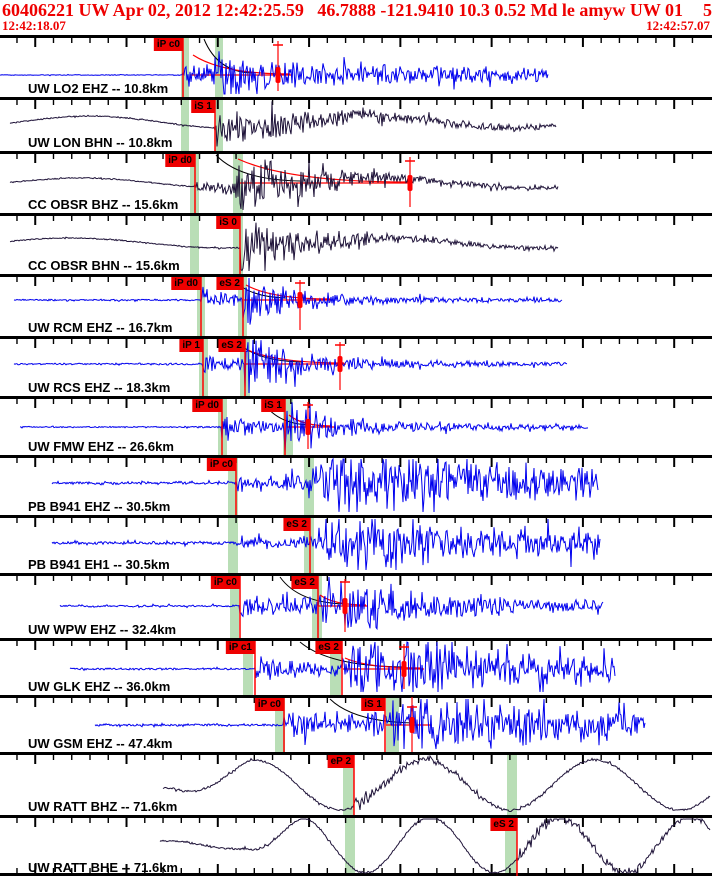 Image resolution: width=712 pixels, height=878 pixels. I want to click on trace-panel-UW-FMW-EHZ: UW FMW EHZ -- 26.6km iP d0 iS 1, so click(356, 425).